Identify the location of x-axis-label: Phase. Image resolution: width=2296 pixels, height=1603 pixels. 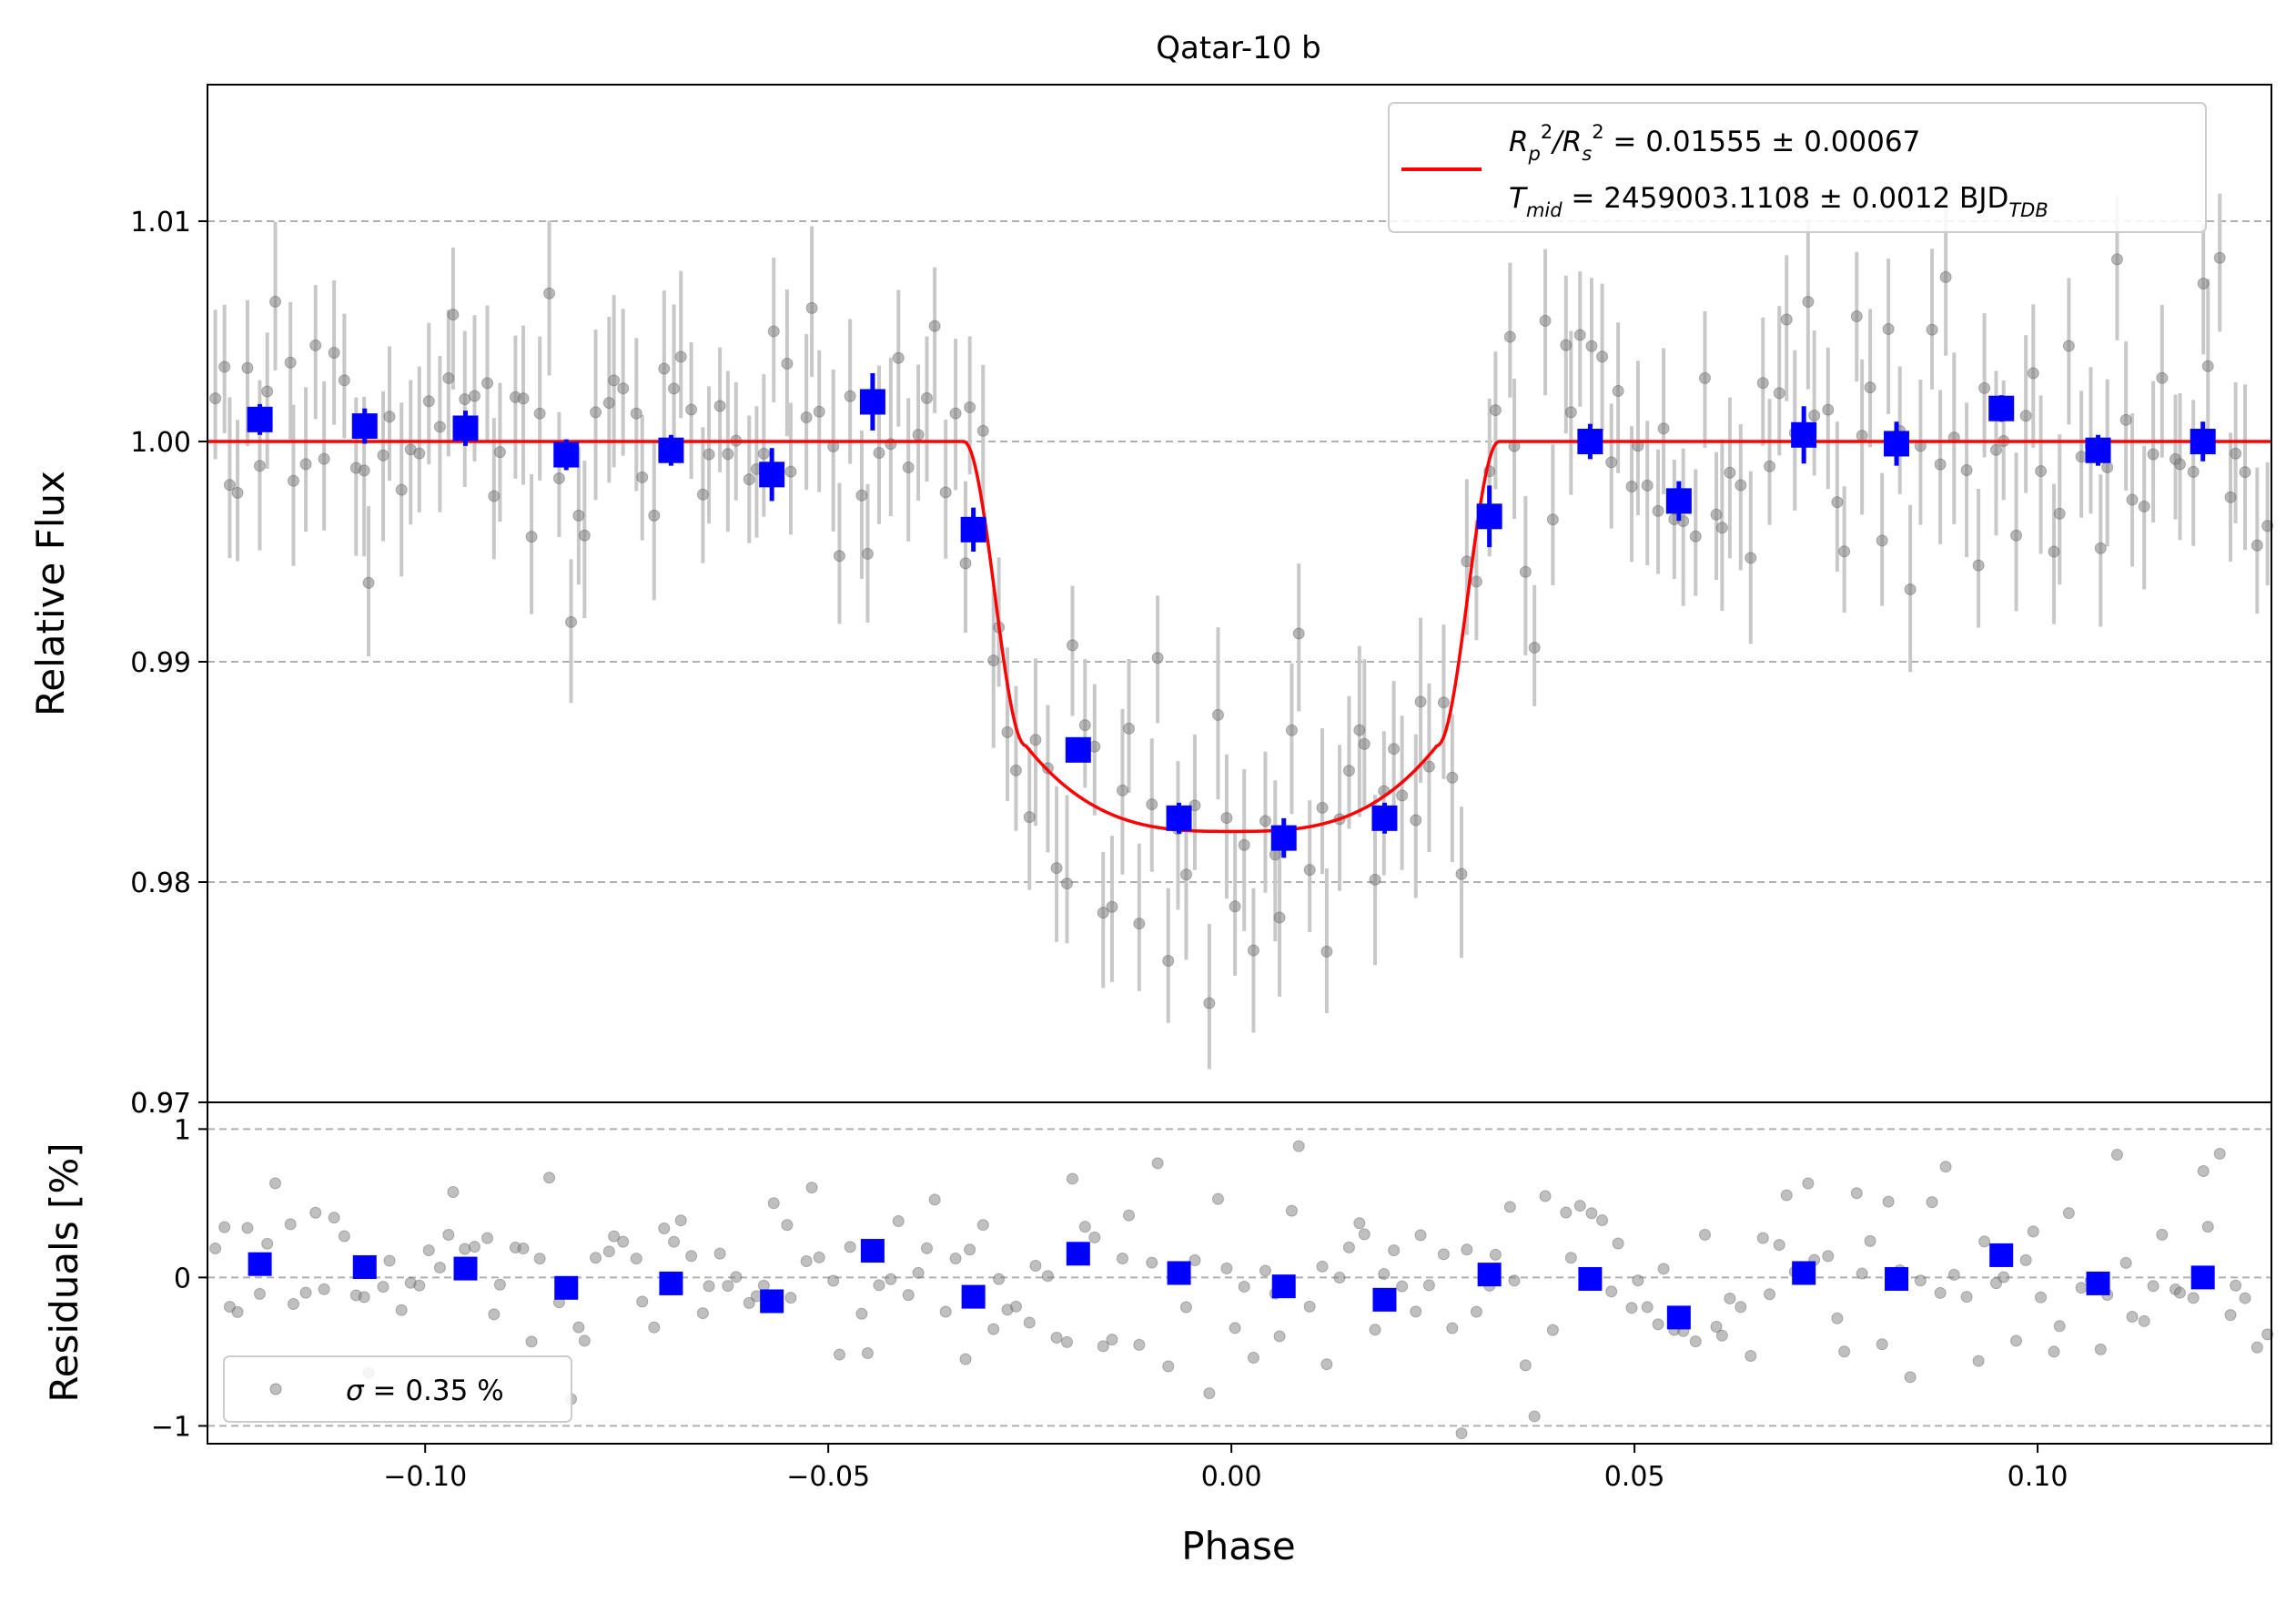
(1238, 1546).